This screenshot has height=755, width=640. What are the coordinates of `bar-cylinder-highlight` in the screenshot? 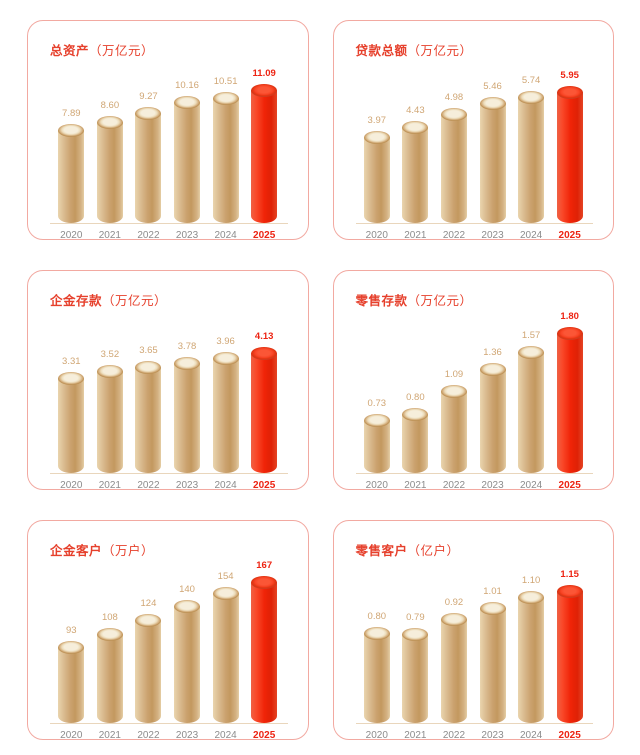 It's located at (569, 400).